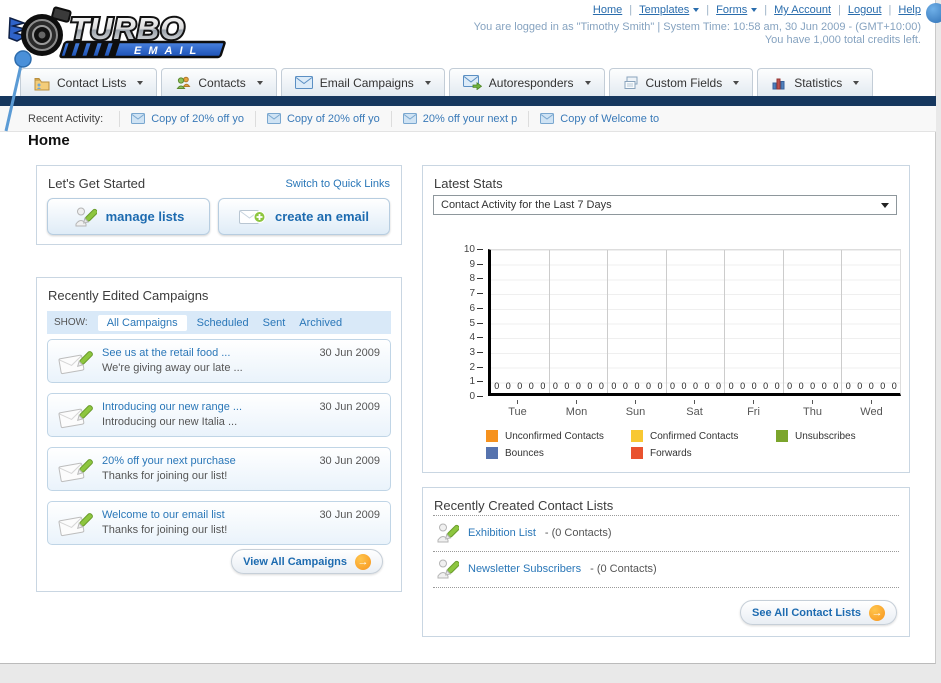 This screenshot has width=941, height=683. Describe the element at coordinates (666, 515) in the screenshot. I see `dotted-divider` at that location.